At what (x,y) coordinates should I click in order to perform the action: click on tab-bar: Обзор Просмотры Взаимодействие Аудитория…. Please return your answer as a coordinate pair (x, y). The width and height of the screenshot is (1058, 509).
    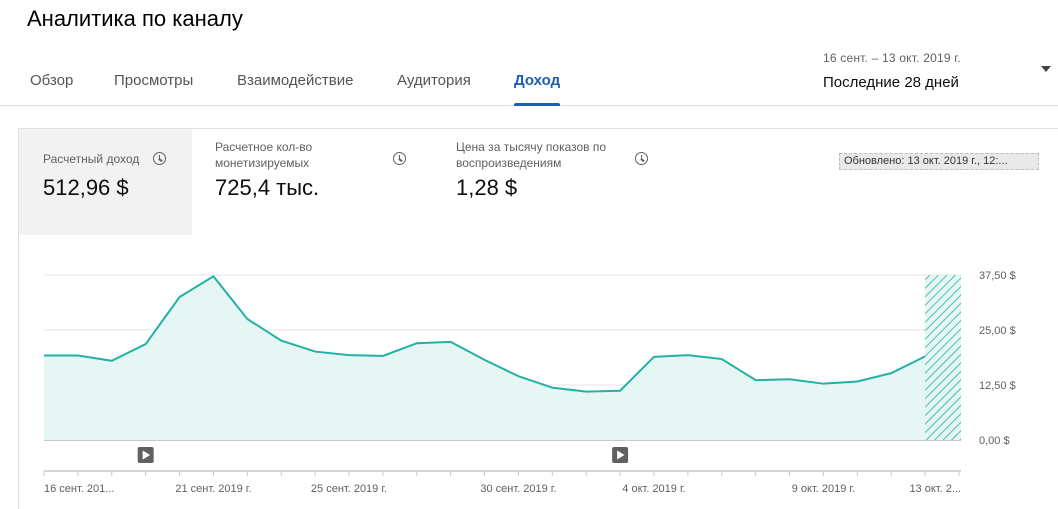
    Looking at the image, I should click on (529, 84).